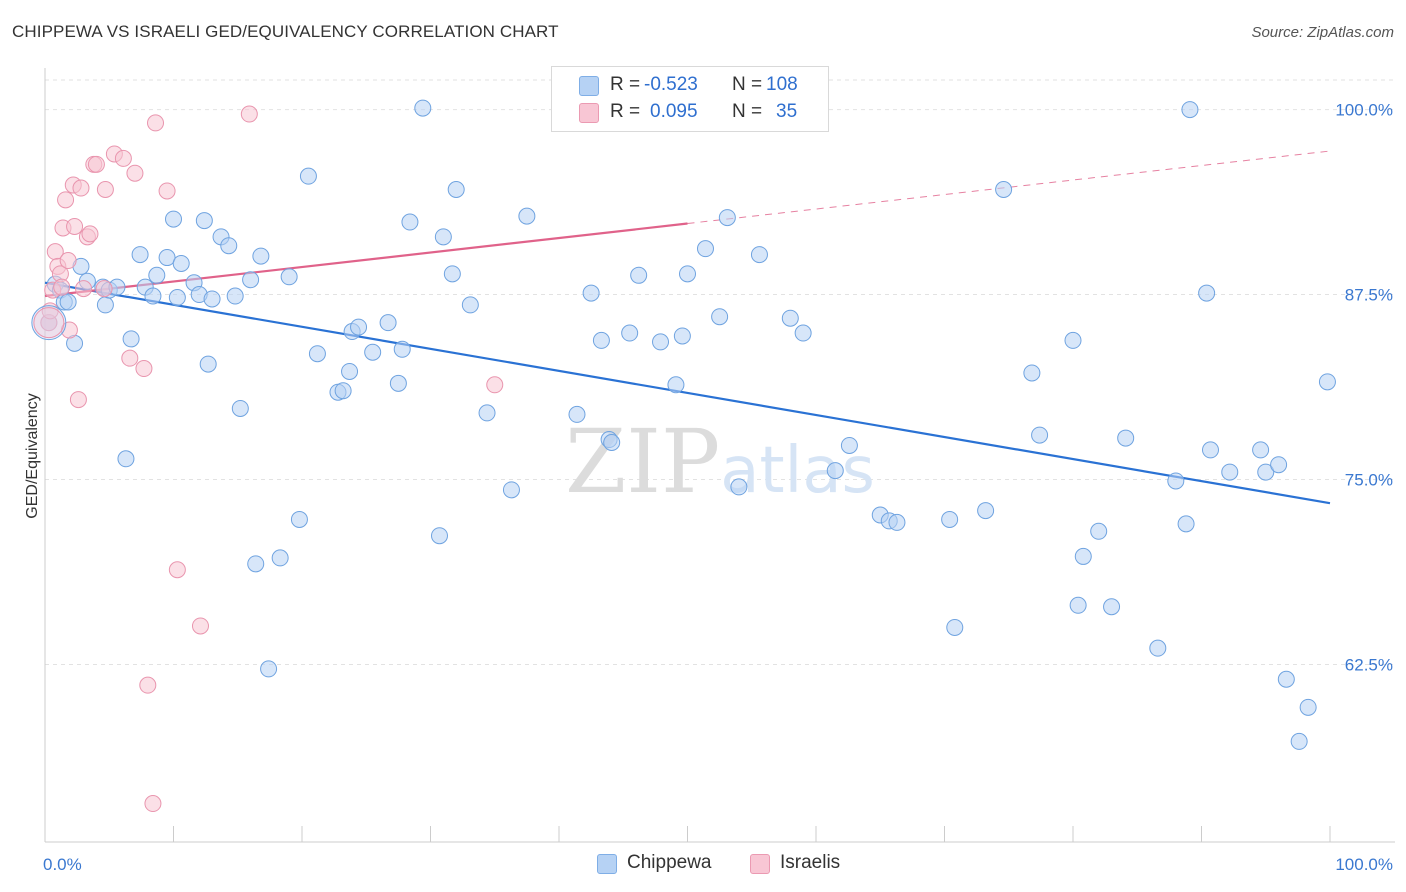 The image size is (1406, 892). I want to click on cluster-point-israelis, so click(49, 323).